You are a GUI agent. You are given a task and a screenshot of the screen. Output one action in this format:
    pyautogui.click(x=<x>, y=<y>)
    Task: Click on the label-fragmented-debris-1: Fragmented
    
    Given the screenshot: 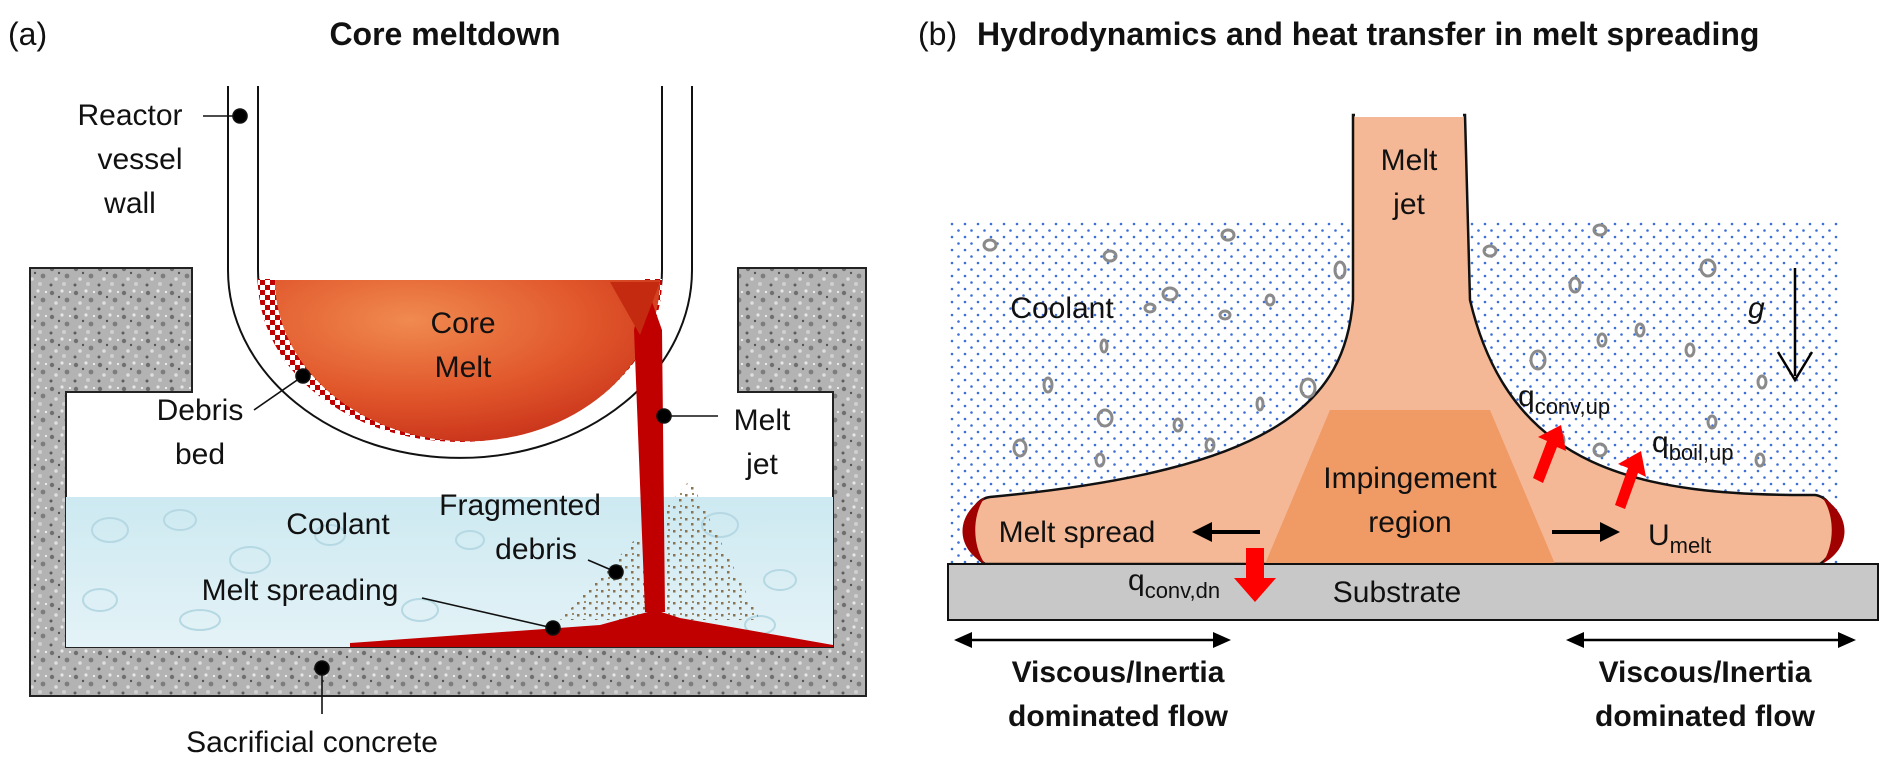 What is the action you would take?
    pyautogui.click(x=520, y=505)
    